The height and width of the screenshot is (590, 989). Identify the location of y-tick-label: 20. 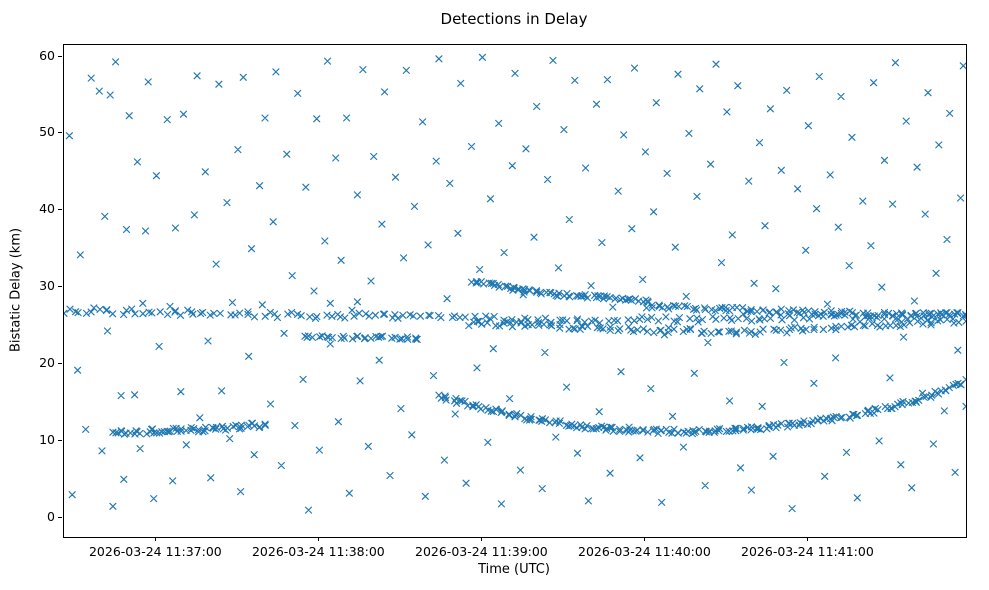
(47, 363).